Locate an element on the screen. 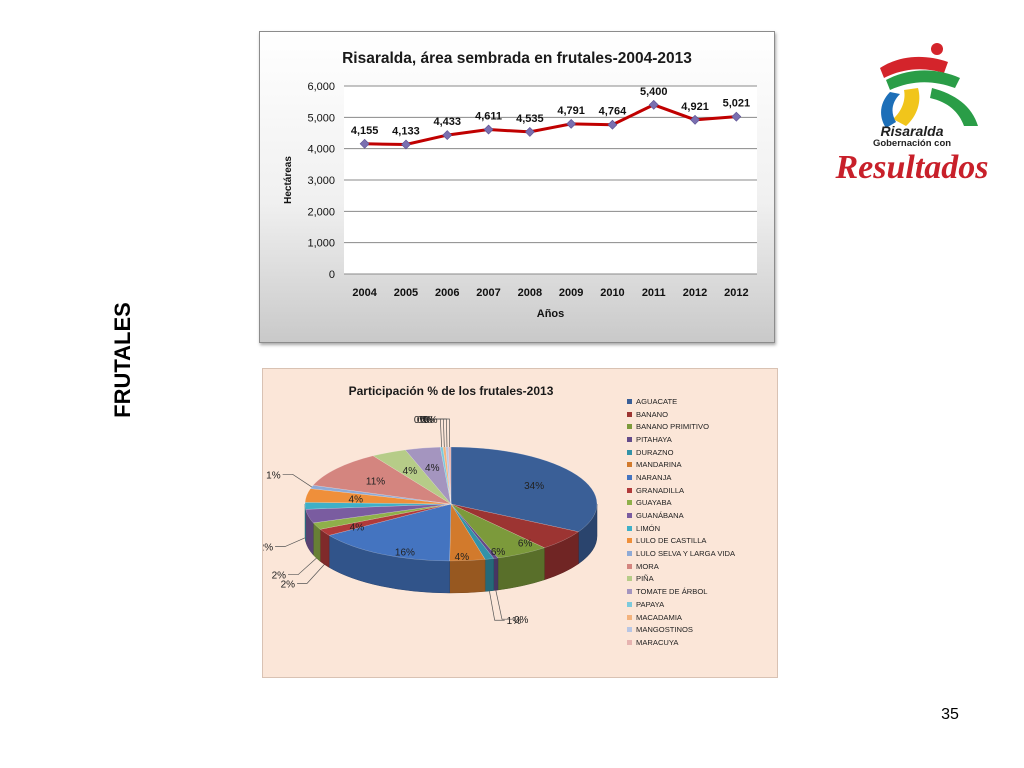  data-label: 4,535 is located at coordinates (530, 119).